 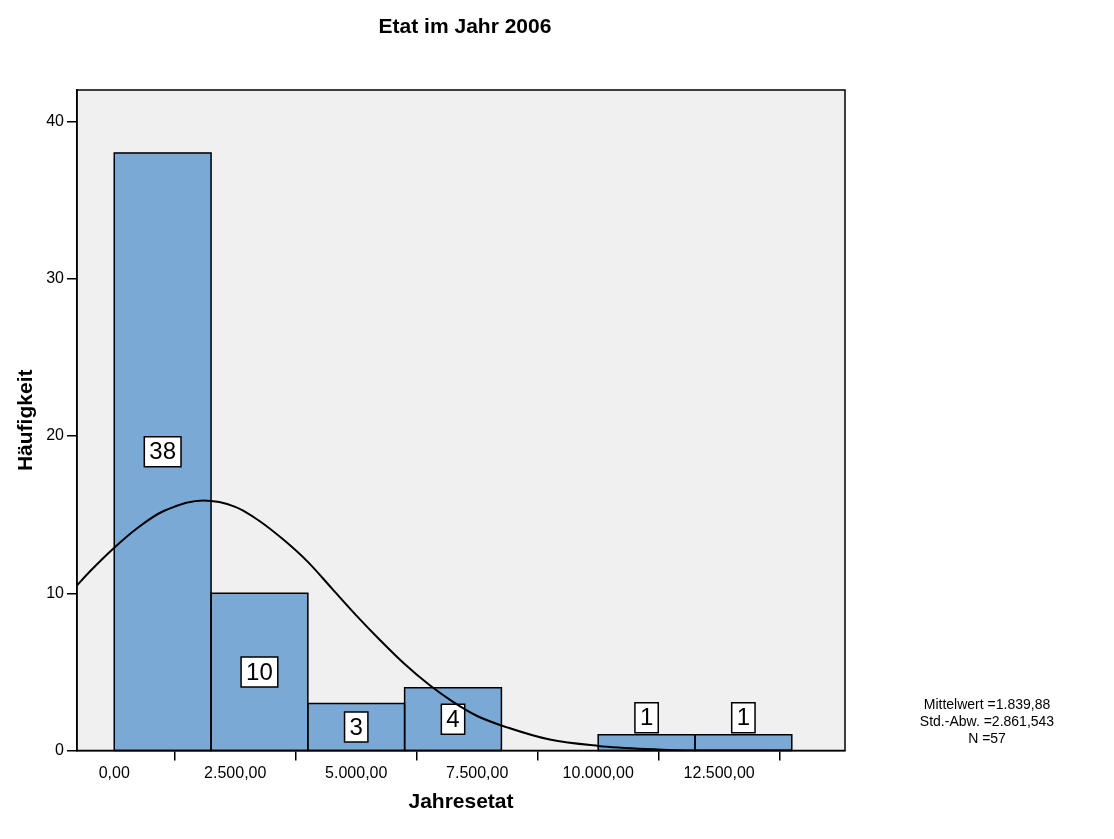 I want to click on x-axis-title: Jahresetat, so click(x=461, y=801).